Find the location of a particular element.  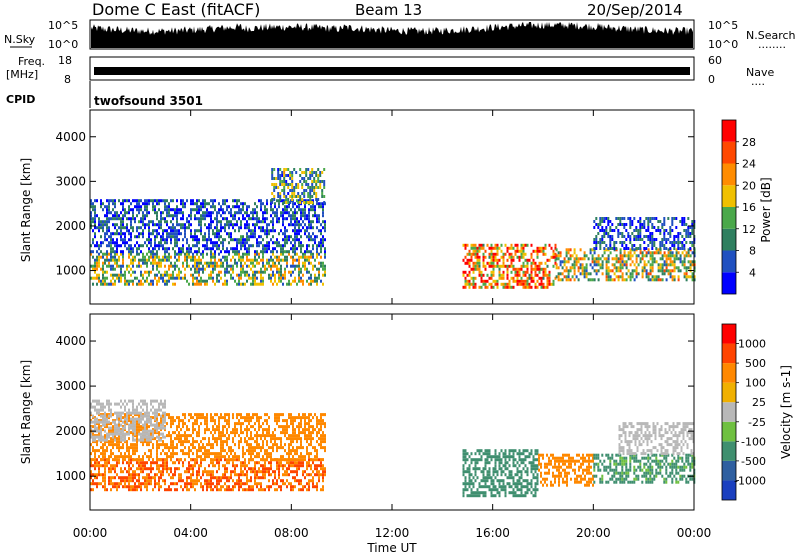

cpid-label: CPID is located at coordinates (20, 99).